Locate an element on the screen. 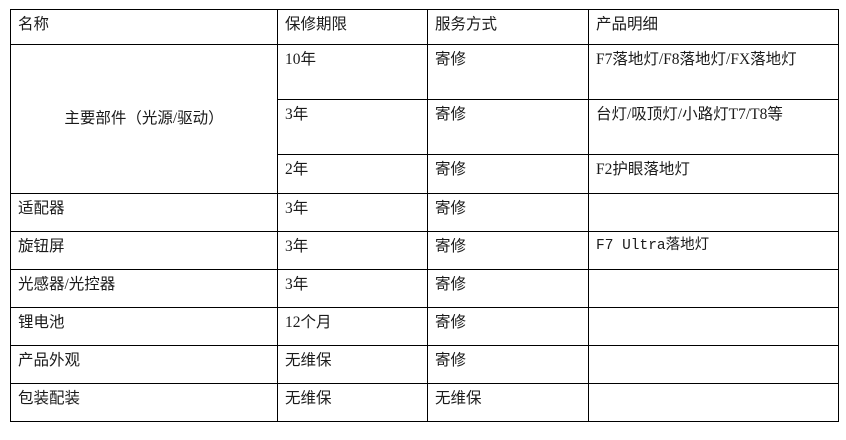 The width and height of the screenshot is (846, 440). cell-detail: 台灯/吸顶灯/小路灯T7/T8等 is located at coordinates (713, 127).